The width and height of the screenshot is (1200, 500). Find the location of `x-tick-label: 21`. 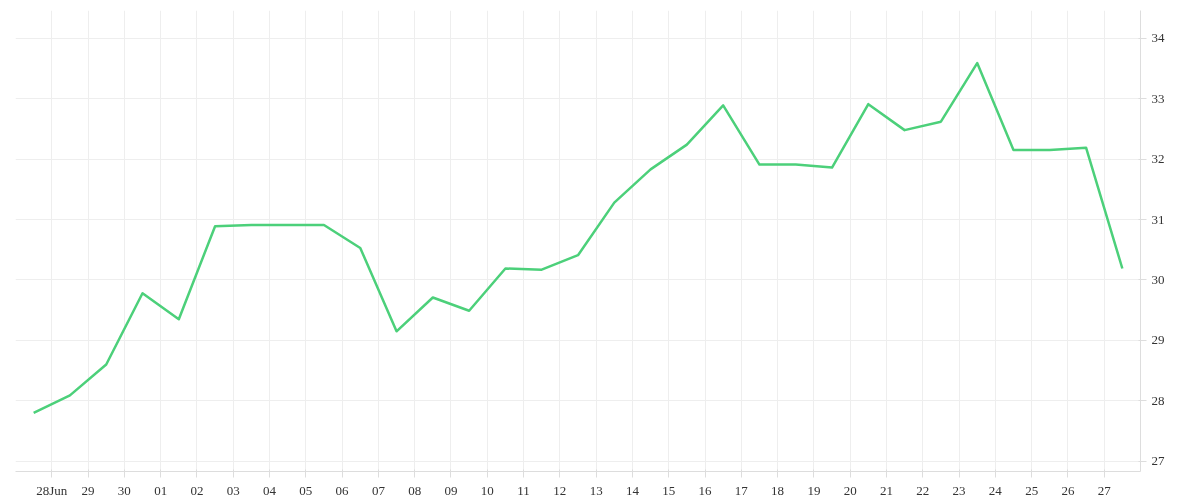

x-tick-label: 21 is located at coordinates (886, 490).